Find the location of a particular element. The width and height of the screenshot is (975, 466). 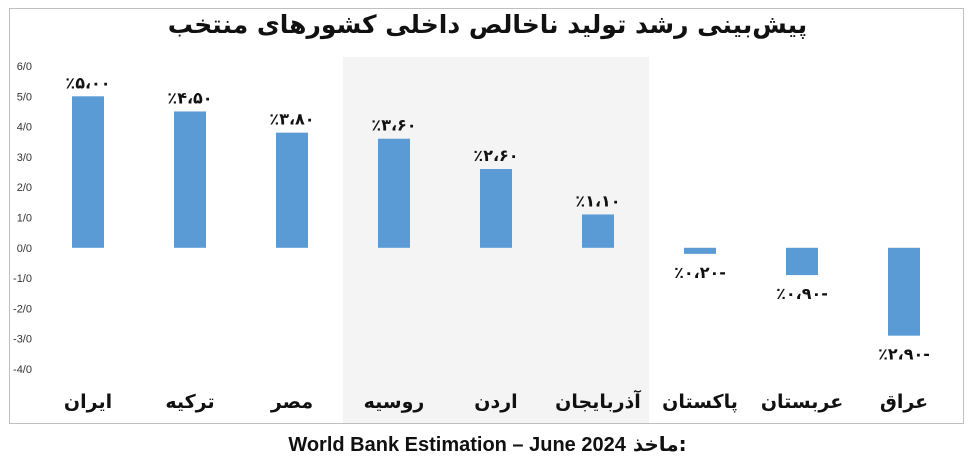

category-label: آذربایجان is located at coordinates (598, 401).